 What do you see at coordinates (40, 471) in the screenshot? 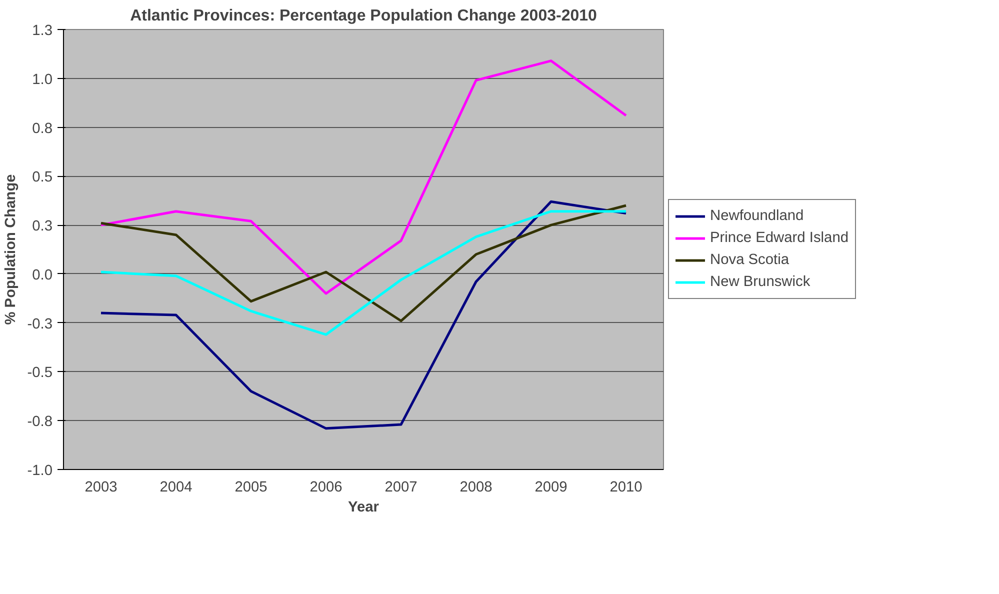
I see `y-tick-label: -1.0` at bounding box center [40, 471].